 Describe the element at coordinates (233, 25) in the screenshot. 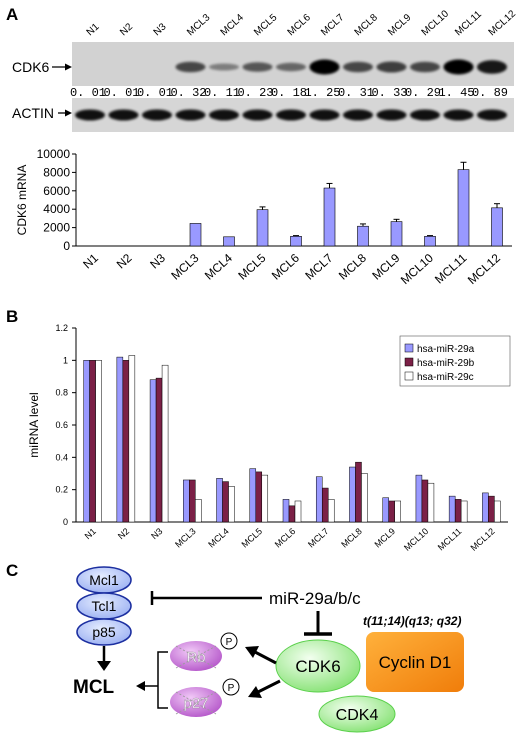

I see `lane-label: MCL4` at that location.